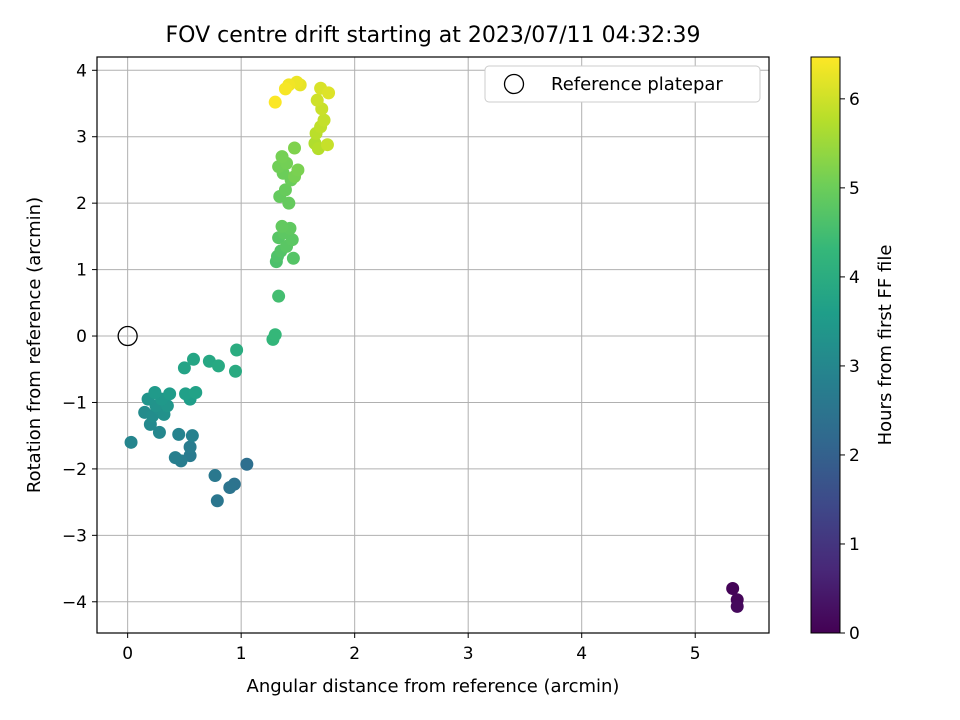  I want to click on colorbar-ticks: 0 1 2 3 4 5 6, so click(850, 367).